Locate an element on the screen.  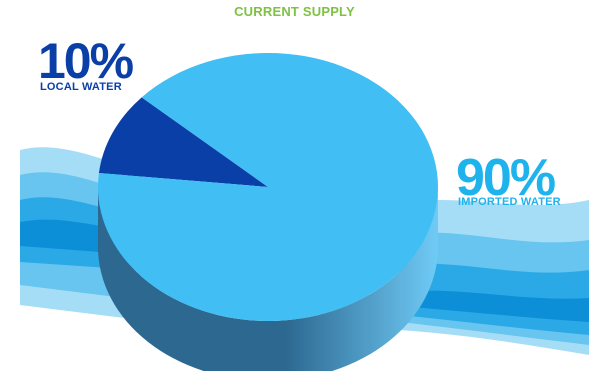
pie-slice-local-water is located at coordinates (183, 142).